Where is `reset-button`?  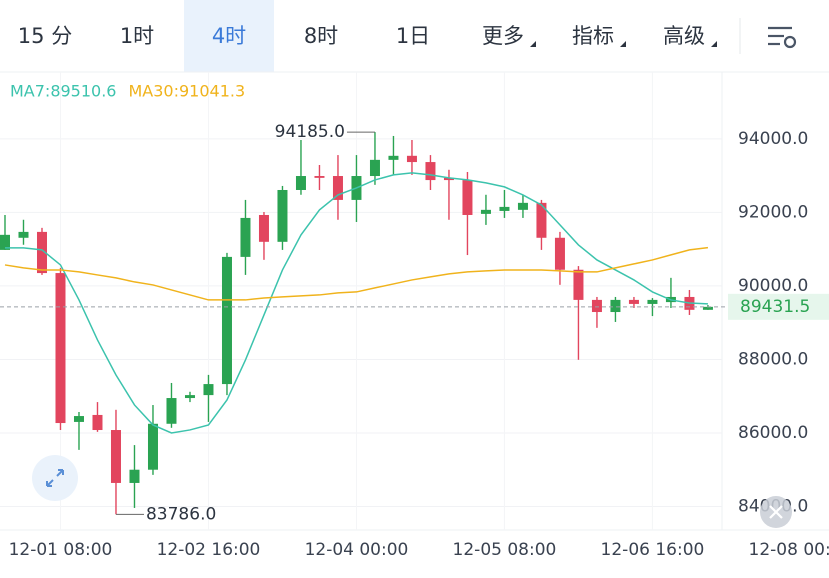 reset-button is located at coordinates (776, 512).